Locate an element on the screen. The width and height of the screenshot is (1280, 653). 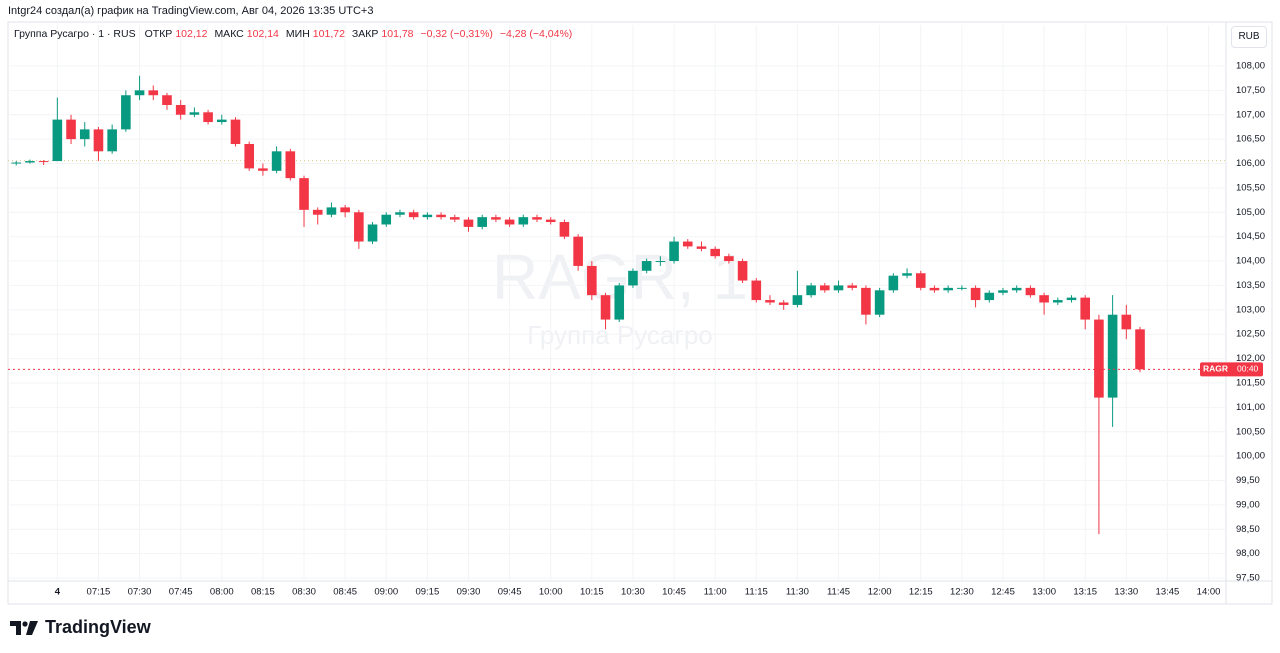
close-label: ЗАКР is located at coordinates (365, 34).